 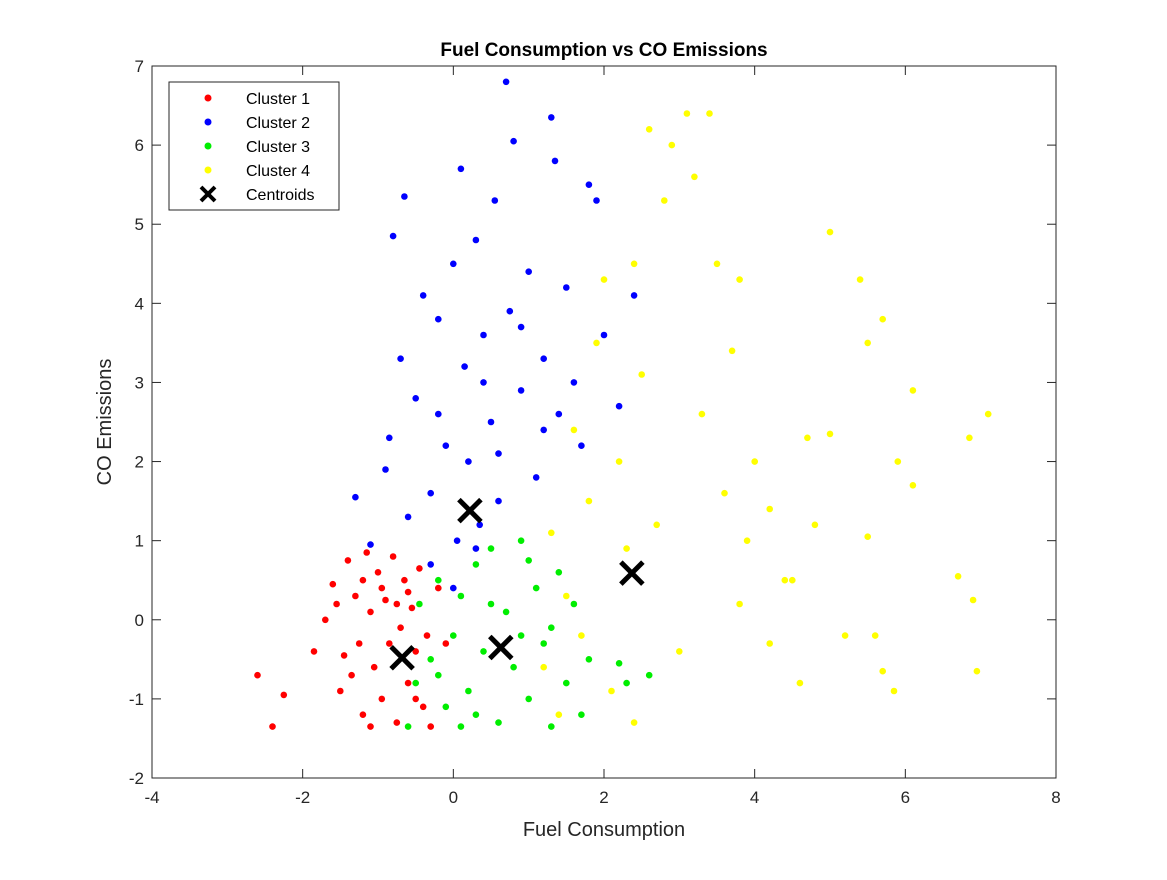 I want to click on legend-entry-cluster-1: Cluster 1, so click(x=257, y=99).